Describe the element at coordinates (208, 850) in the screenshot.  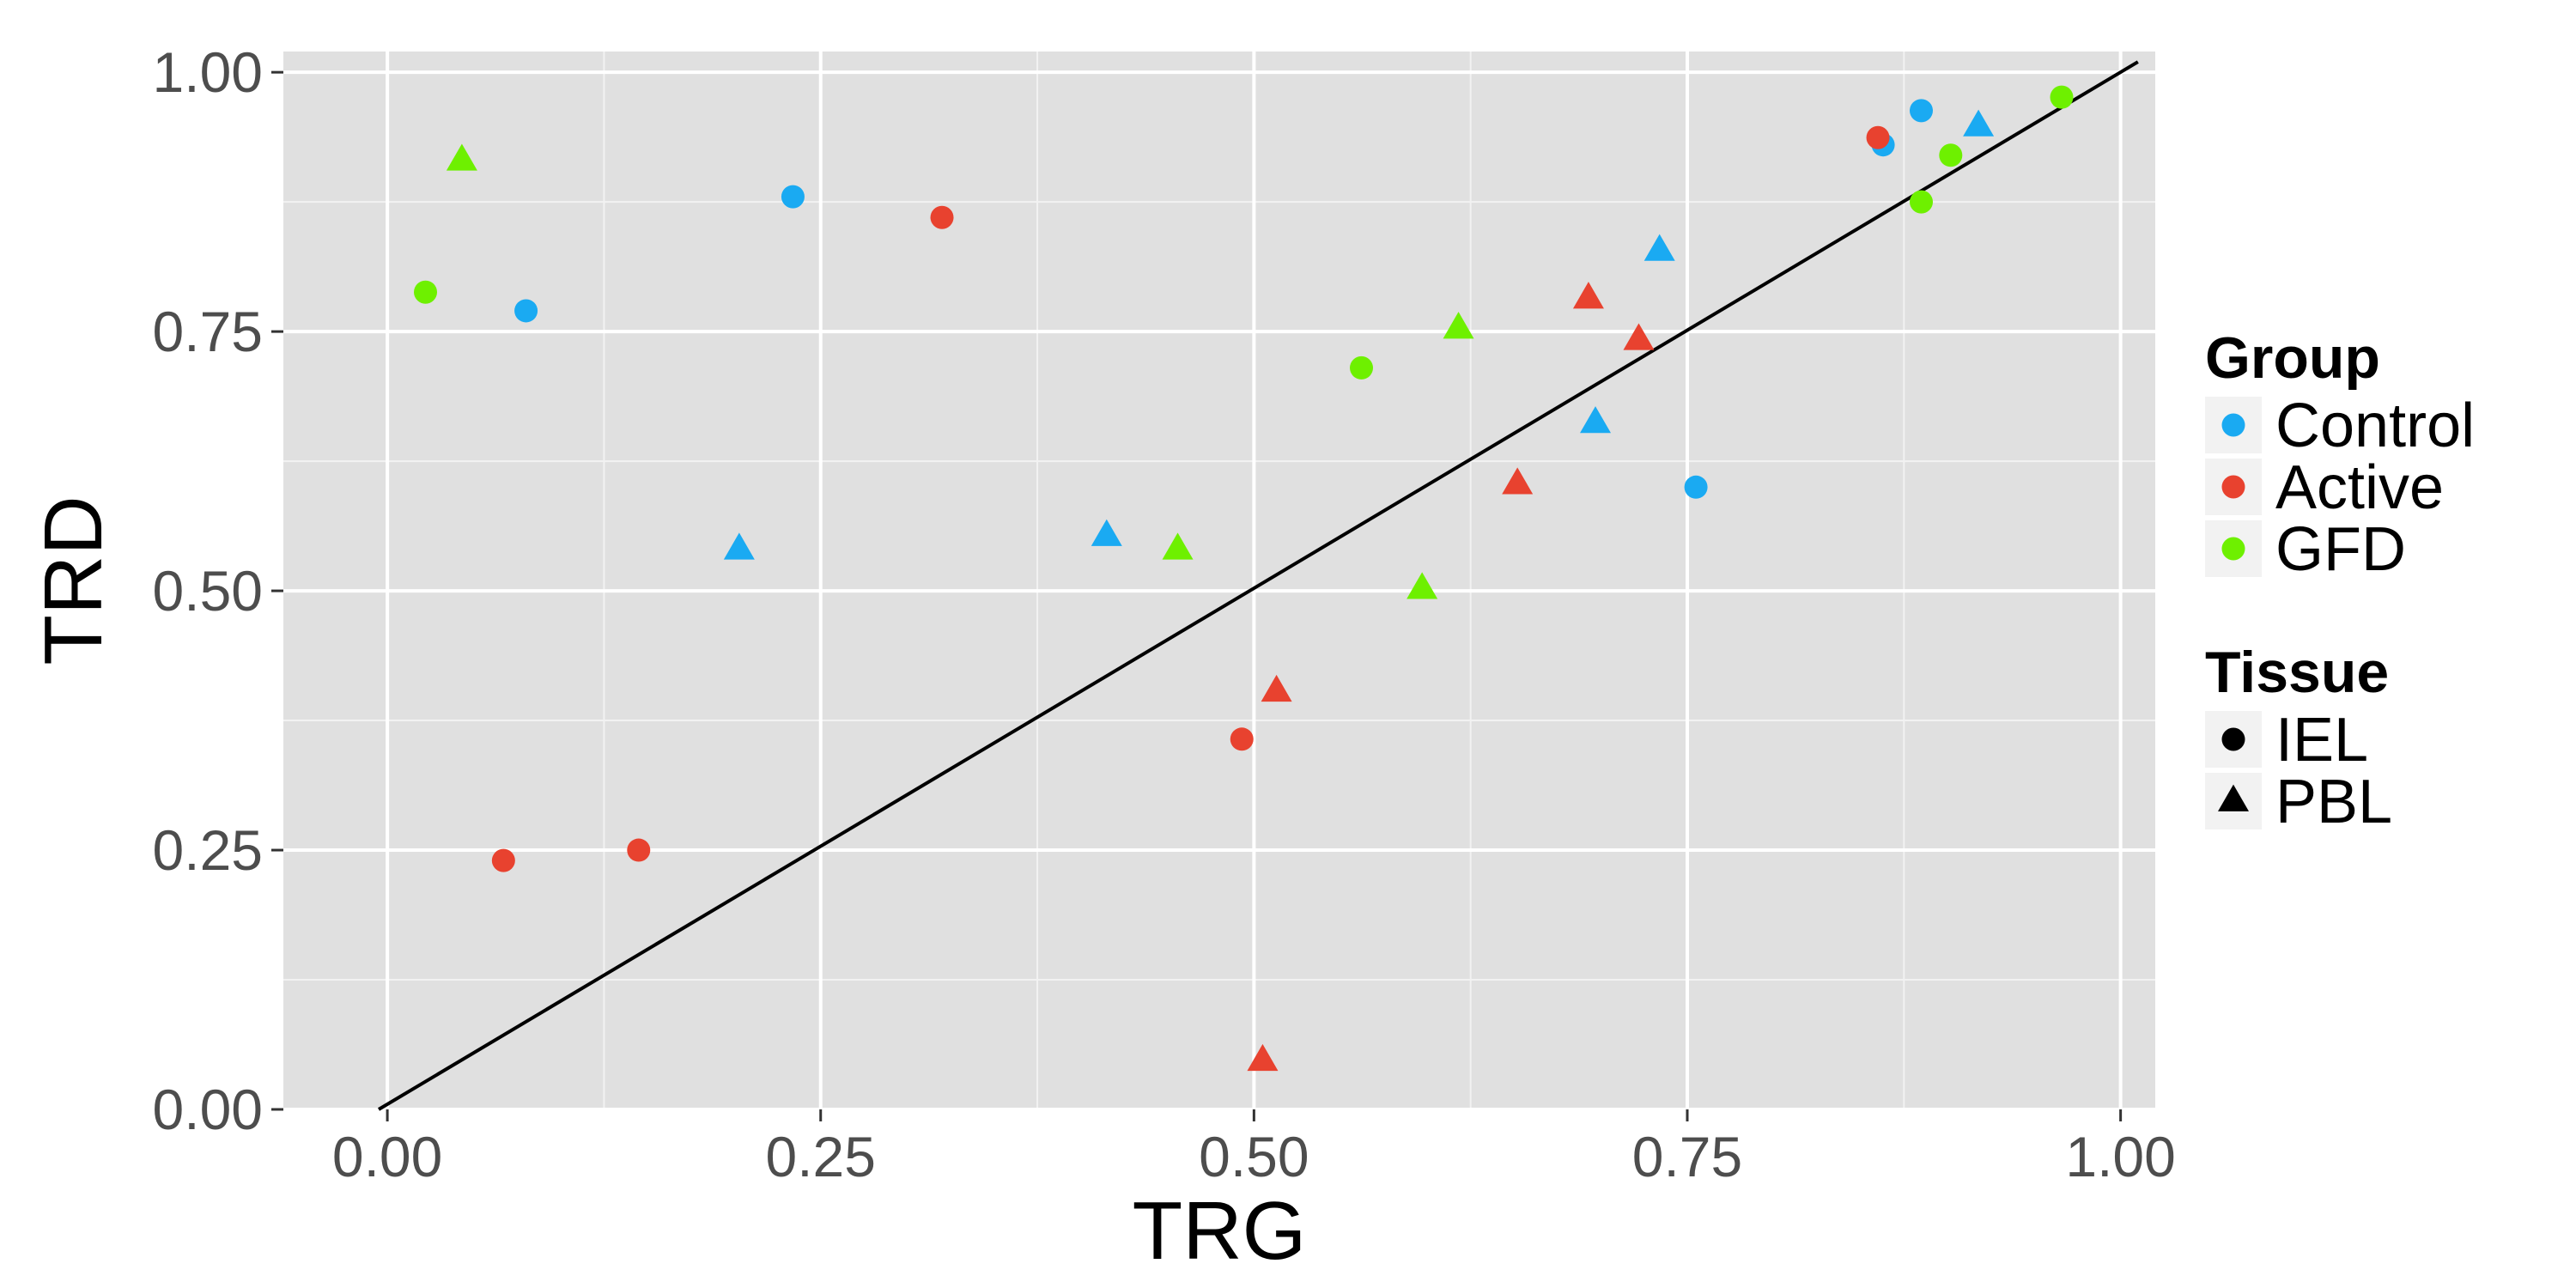
I see `y-tick-label: 0.25` at that location.